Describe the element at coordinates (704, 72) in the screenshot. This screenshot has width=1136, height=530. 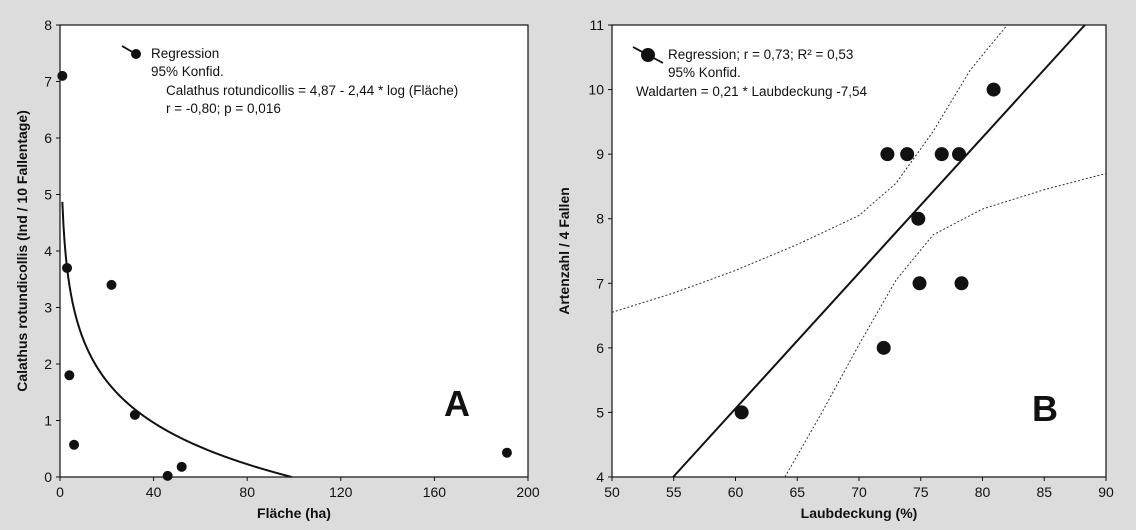
I see `panel-b-legend-confidence: 95% Konfid.` at that location.